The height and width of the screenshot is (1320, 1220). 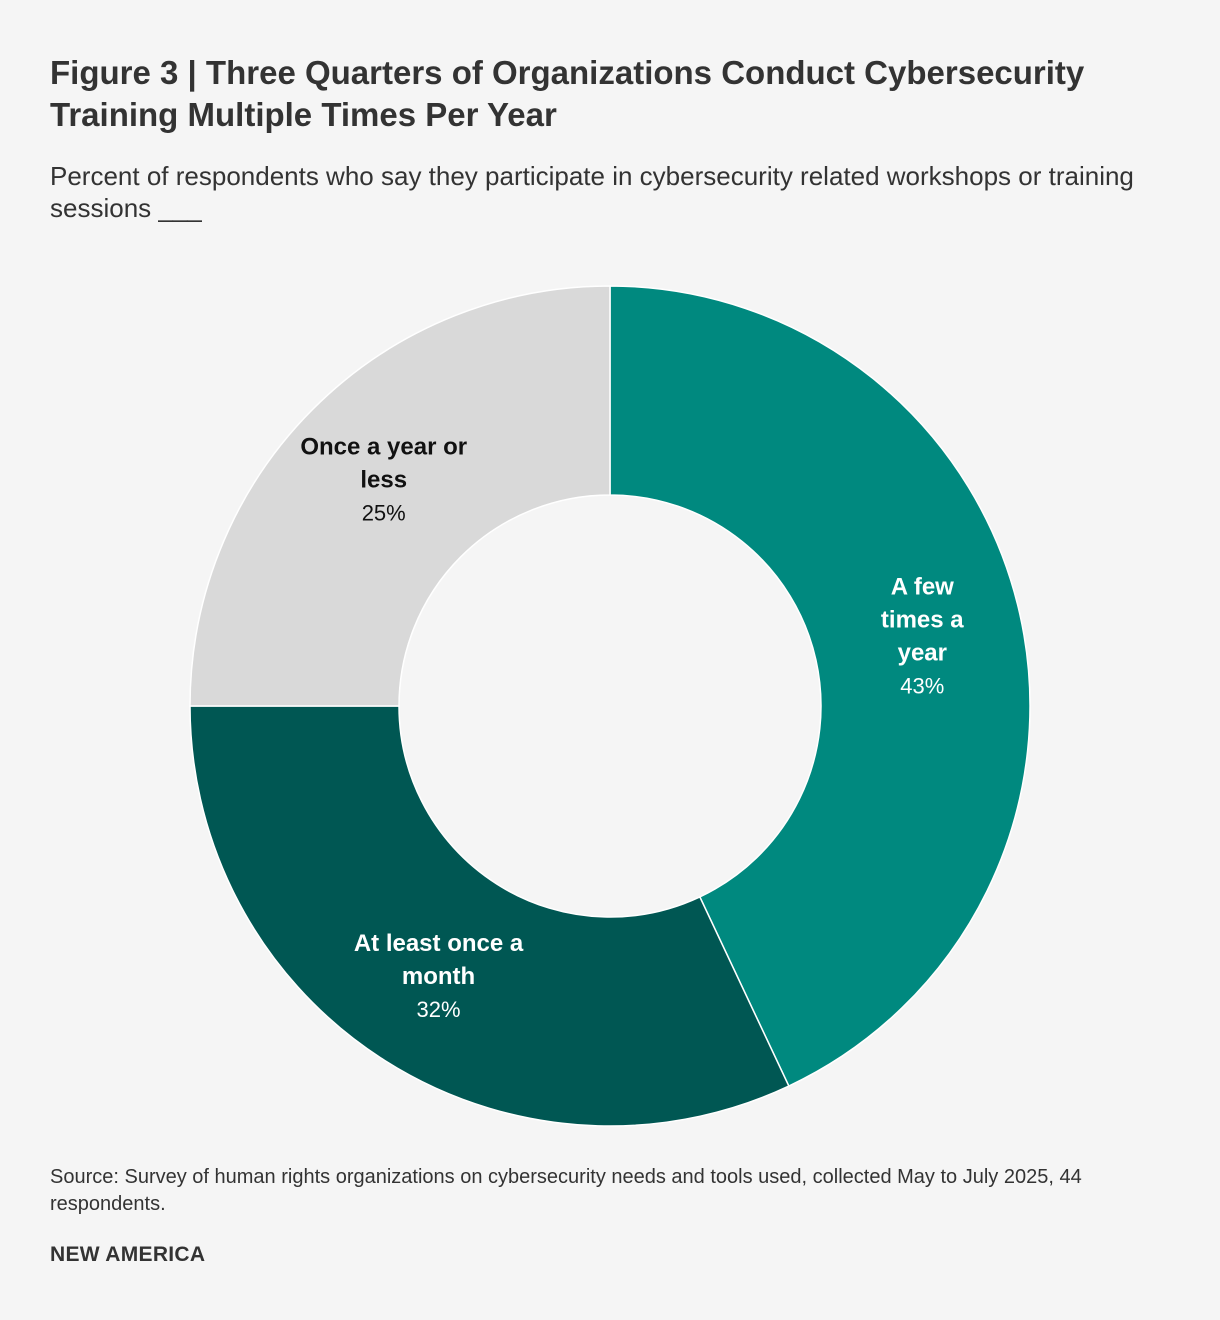 What do you see at coordinates (439, 943) in the screenshot?
I see `slice-label-line: At least once a` at bounding box center [439, 943].